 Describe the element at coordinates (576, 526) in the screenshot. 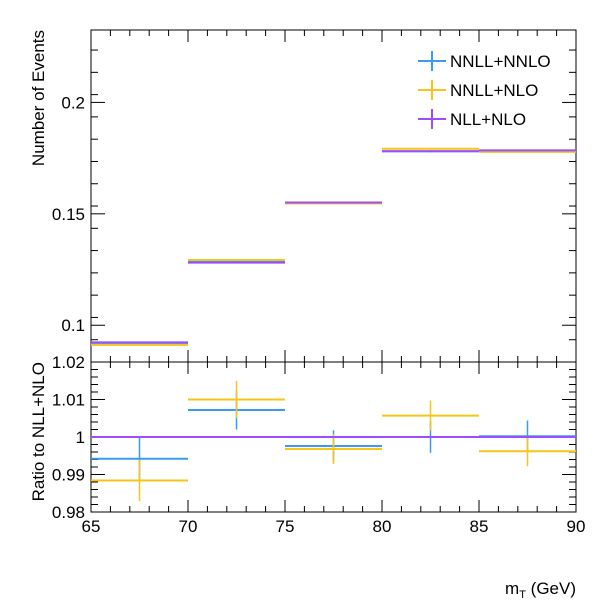

I see `x-tick-label: 90` at that location.